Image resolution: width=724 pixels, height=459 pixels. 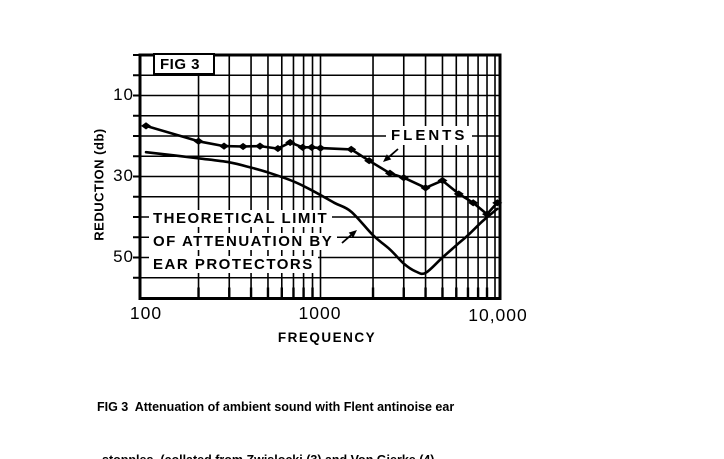 What do you see at coordinates (241, 218) in the screenshot?
I see `theoretical-label-line1: THEORETICAL LIMIT` at bounding box center [241, 218].